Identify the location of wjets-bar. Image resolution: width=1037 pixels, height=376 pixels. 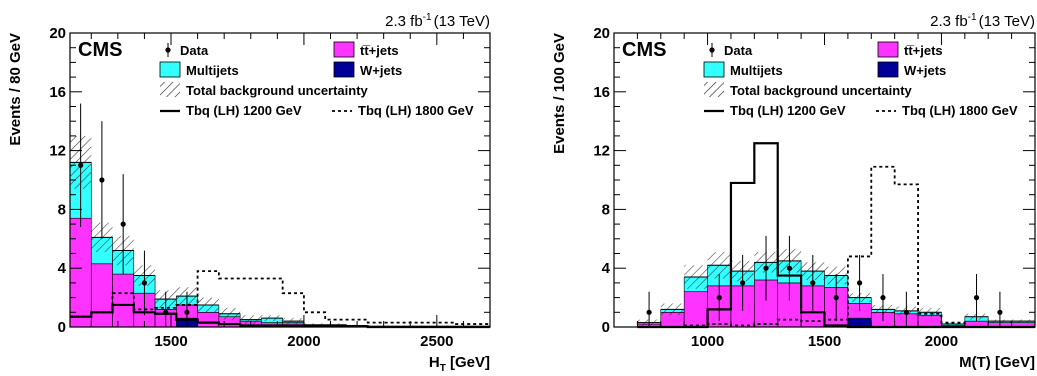
(859, 322).